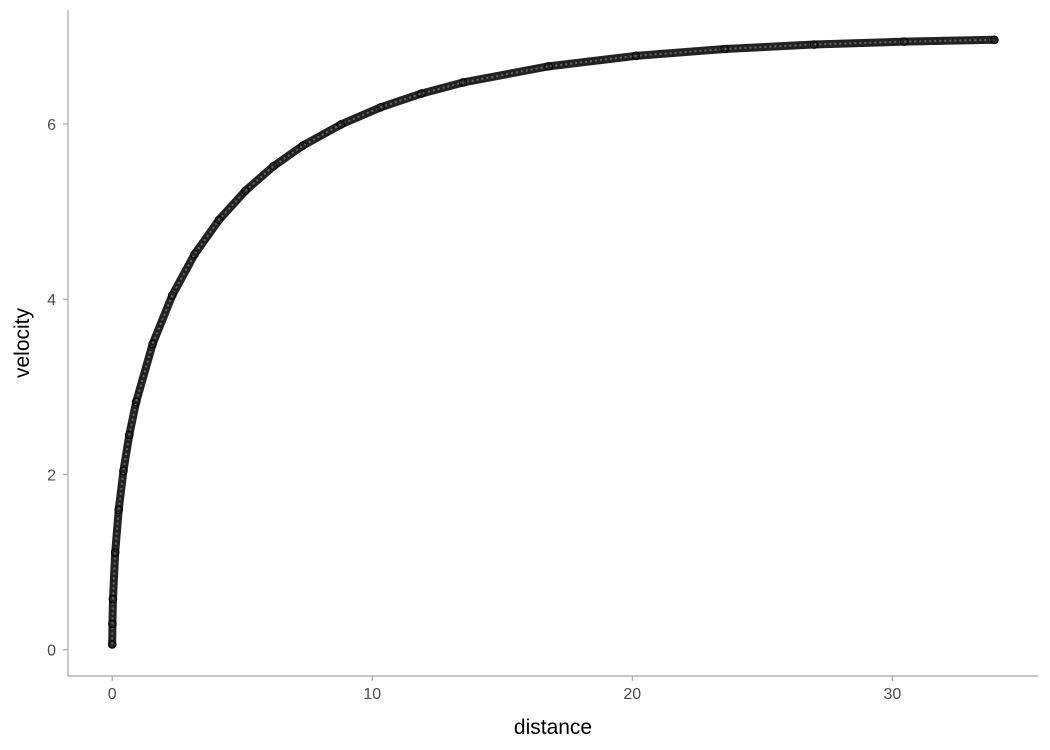 The height and width of the screenshot is (750, 1050). What do you see at coordinates (372, 694) in the screenshot?
I see `x-tick-label: 10` at bounding box center [372, 694].